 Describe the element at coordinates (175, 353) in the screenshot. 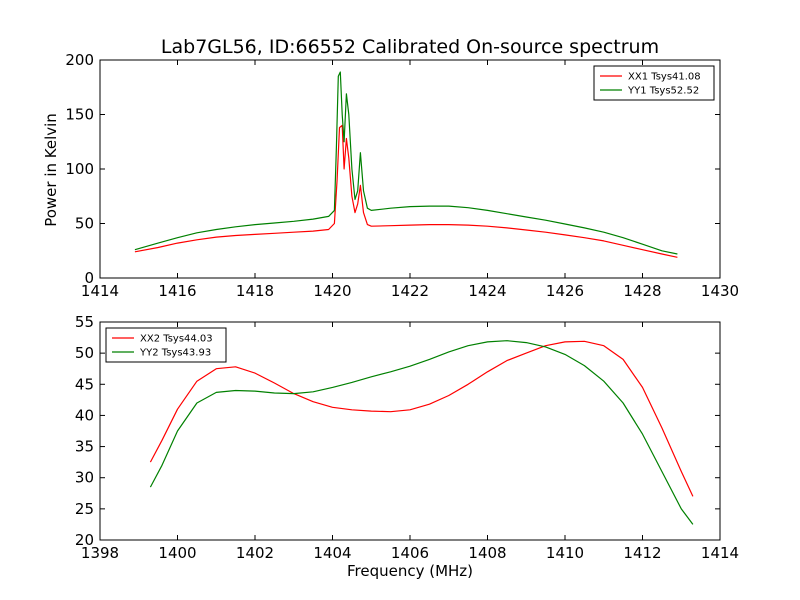

I see `bottom-legend-label-2: YY2 Tsys43.93` at that location.